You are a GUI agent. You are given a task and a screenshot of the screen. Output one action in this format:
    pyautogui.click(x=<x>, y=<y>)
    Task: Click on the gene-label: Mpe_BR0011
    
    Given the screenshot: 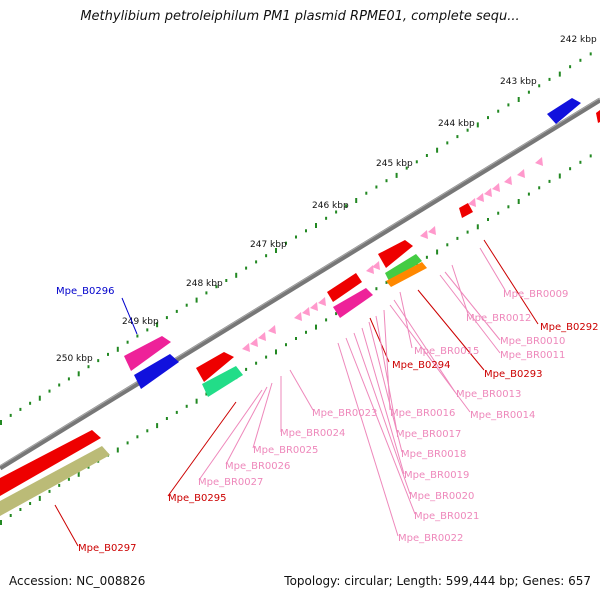 What is the action you would take?
    pyautogui.click(x=532, y=355)
    